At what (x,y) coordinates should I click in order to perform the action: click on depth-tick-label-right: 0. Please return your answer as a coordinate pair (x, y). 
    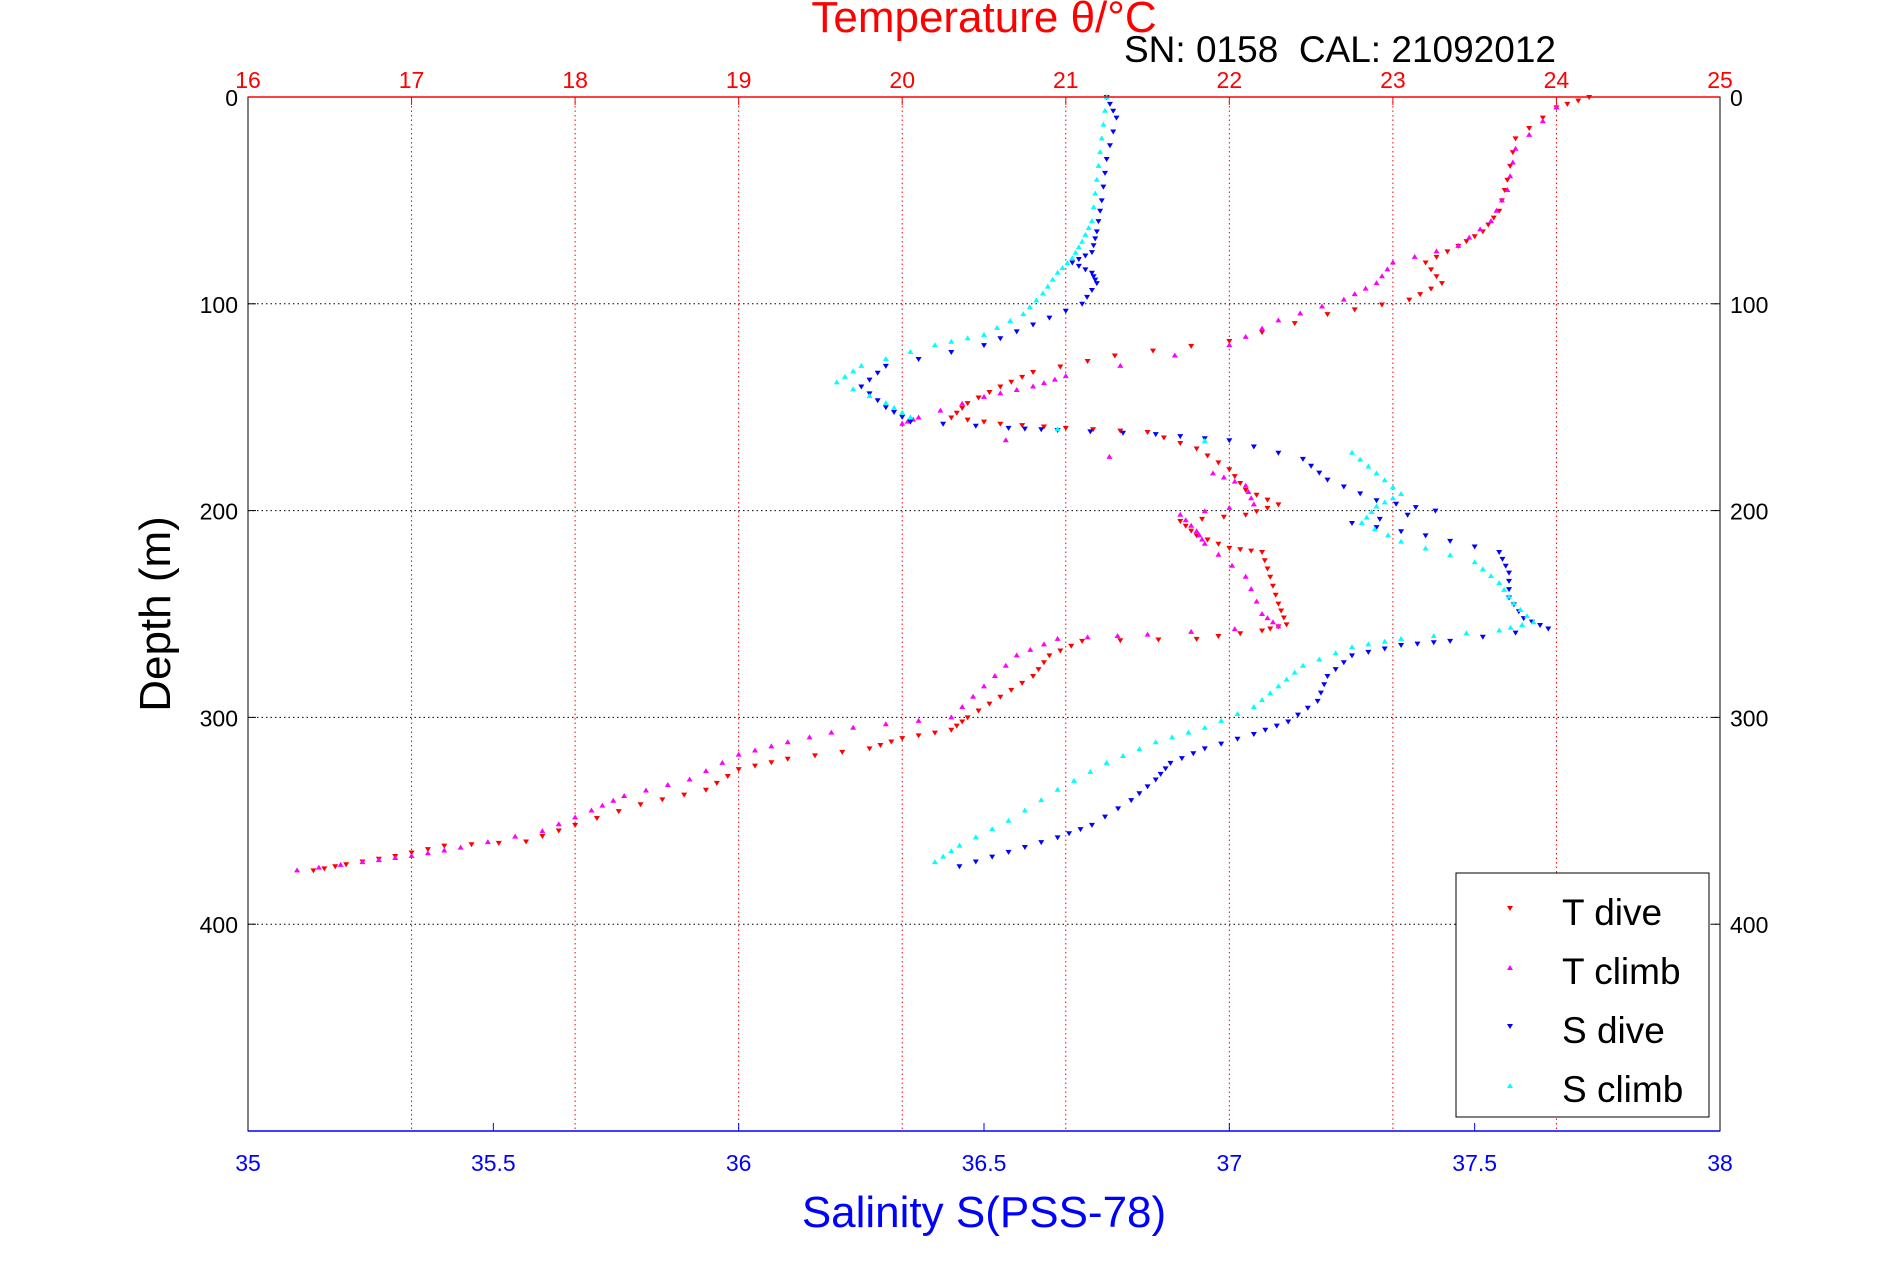
    Looking at the image, I should click on (1736, 98).